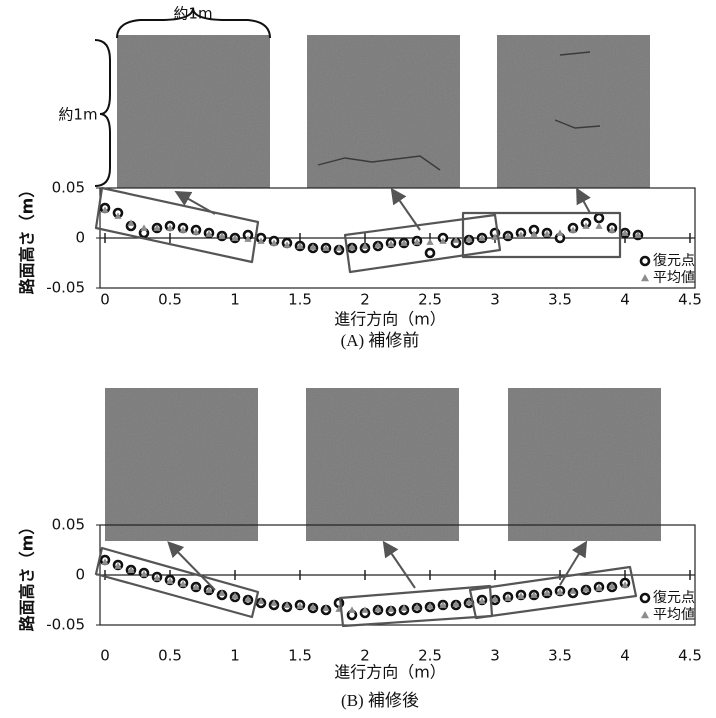  I want to click on x-tick-label: 1, so click(235, 300).